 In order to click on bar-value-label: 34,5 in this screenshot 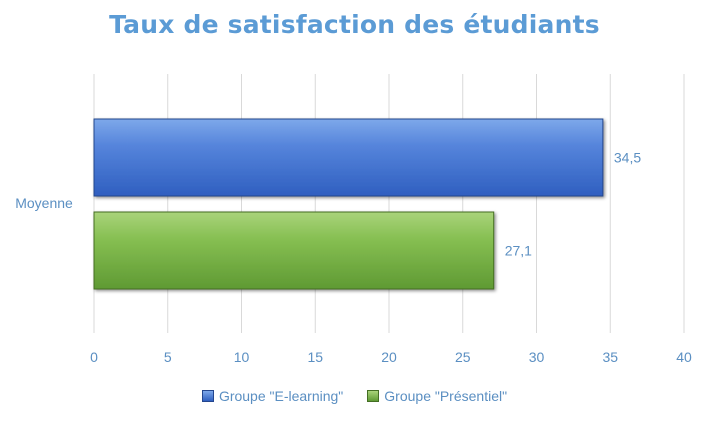, I will do `click(627, 158)`.